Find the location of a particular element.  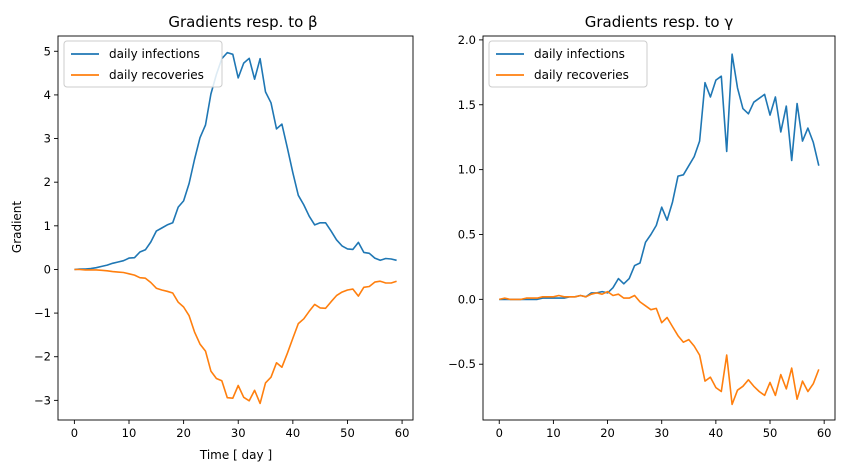

gamma-y-tick-label: 1.0 is located at coordinates (467, 170).